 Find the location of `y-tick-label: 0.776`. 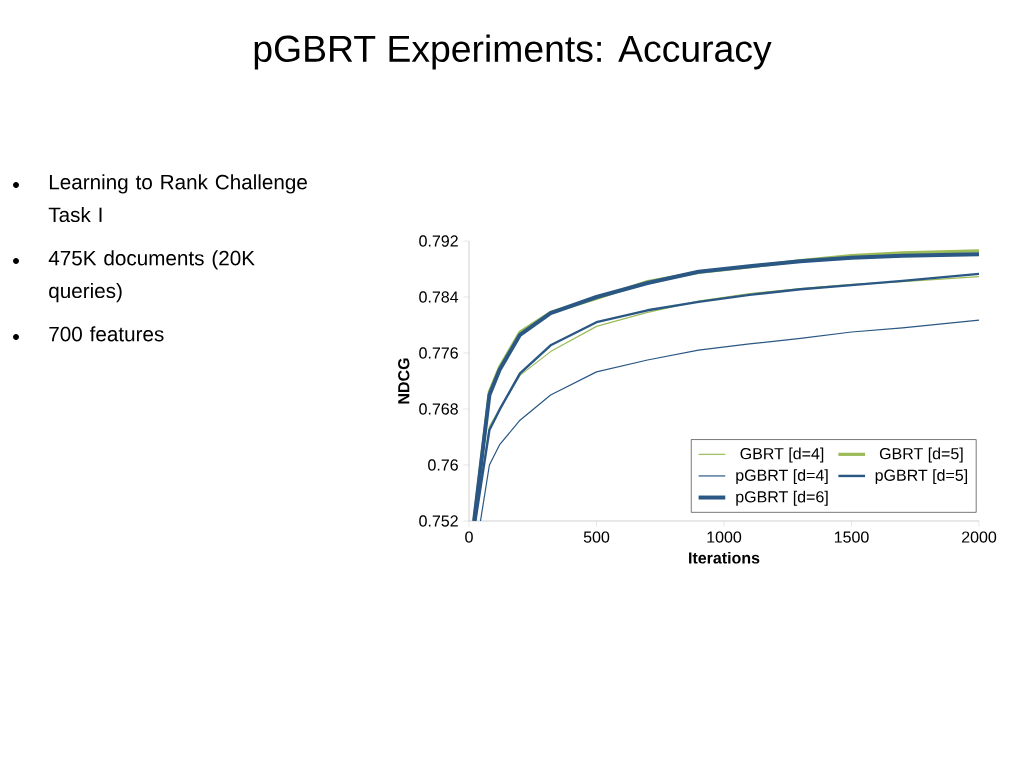

y-tick-label: 0.776 is located at coordinates (438, 353).